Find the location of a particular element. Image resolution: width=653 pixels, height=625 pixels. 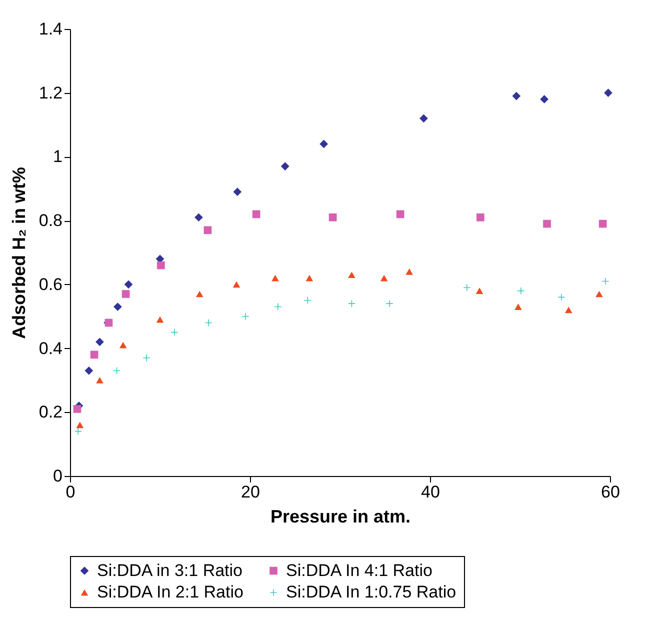

y-tick-label: 0.6 is located at coordinates (50, 284).